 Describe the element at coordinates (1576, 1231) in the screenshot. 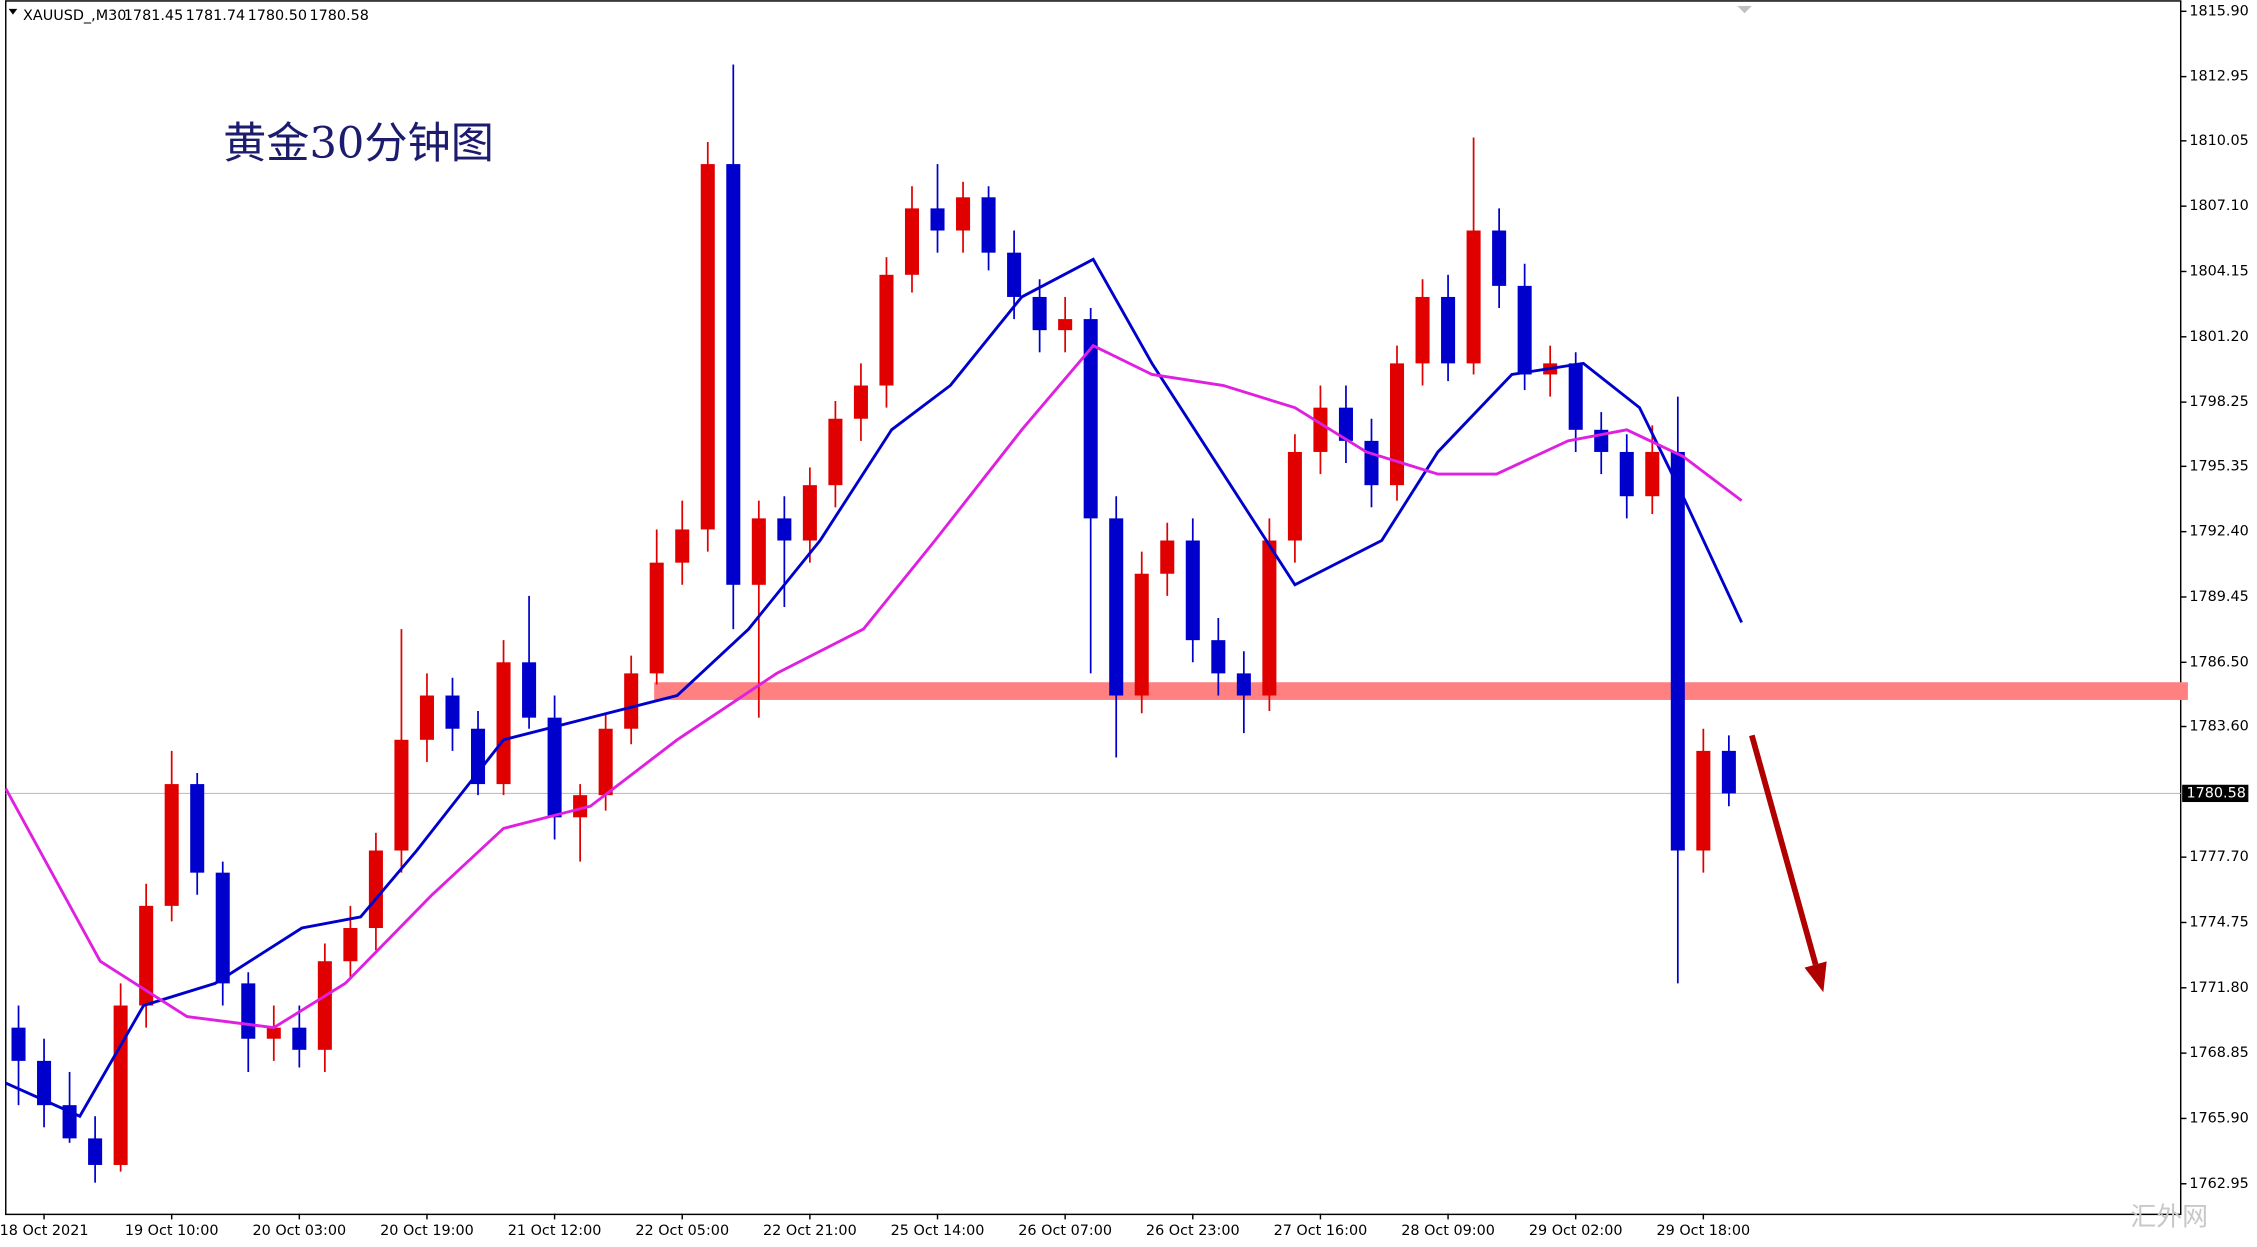

I see `x-tick-label: 29 Oct 02:00` at that location.